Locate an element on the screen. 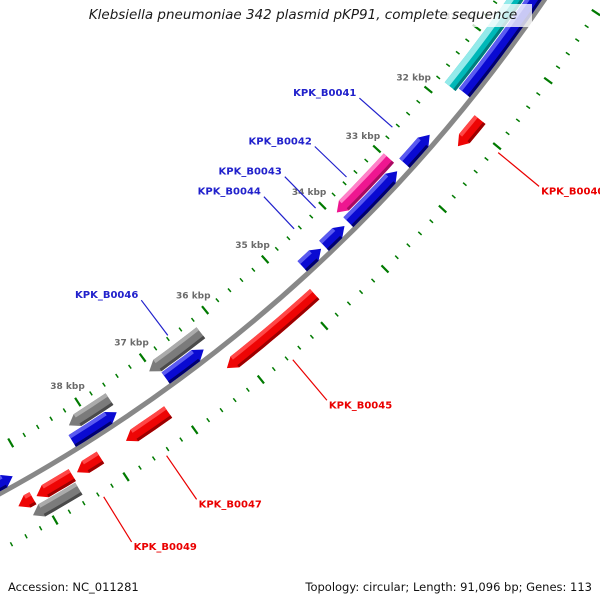 The height and width of the screenshot is (600, 600). gene-callout-KPK_B0045: KPK_B0045 is located at coordinates (342, 385).